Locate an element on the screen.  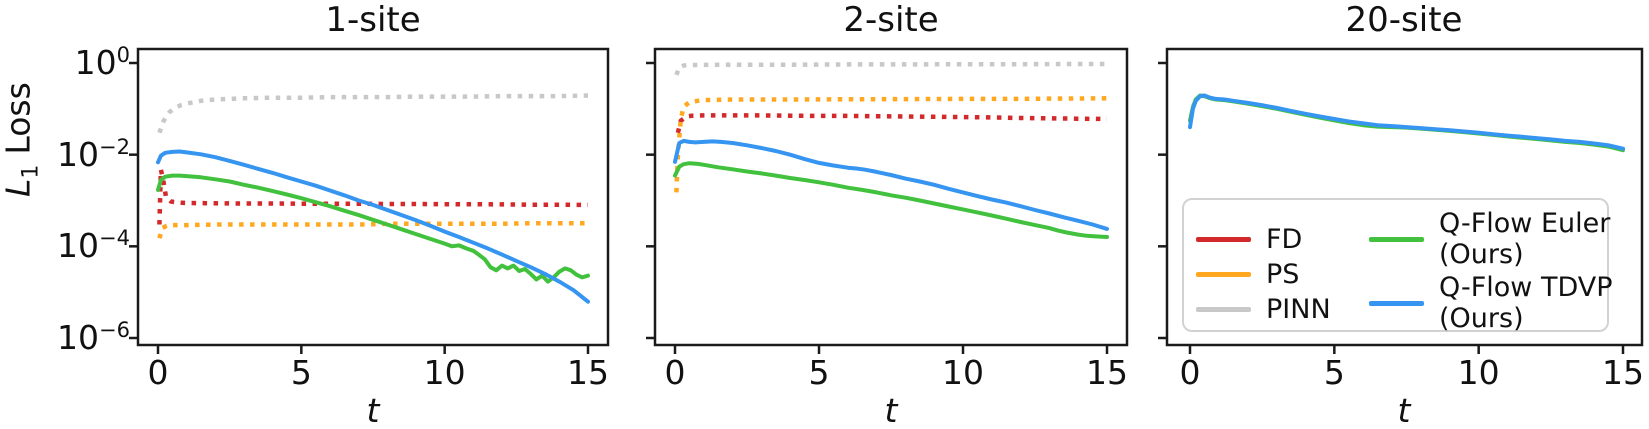
legend-swatch-qflow-tdvp is located at coordinates (1396, 303).